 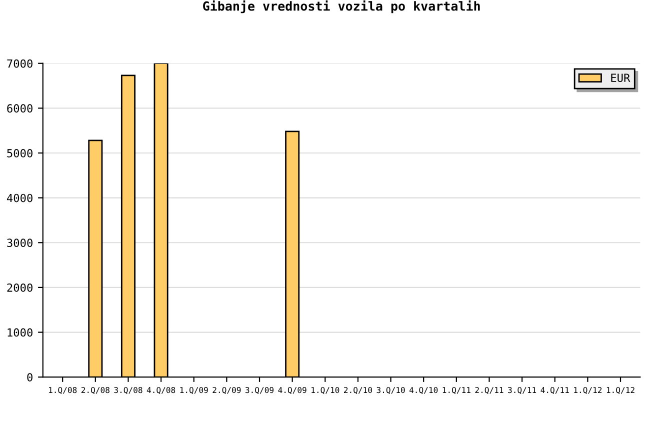 What do you see at coordinates (226, 390) in the screenshot?
I see `x-tick-label: 2.Q/09` at bounding box center [226, 390].